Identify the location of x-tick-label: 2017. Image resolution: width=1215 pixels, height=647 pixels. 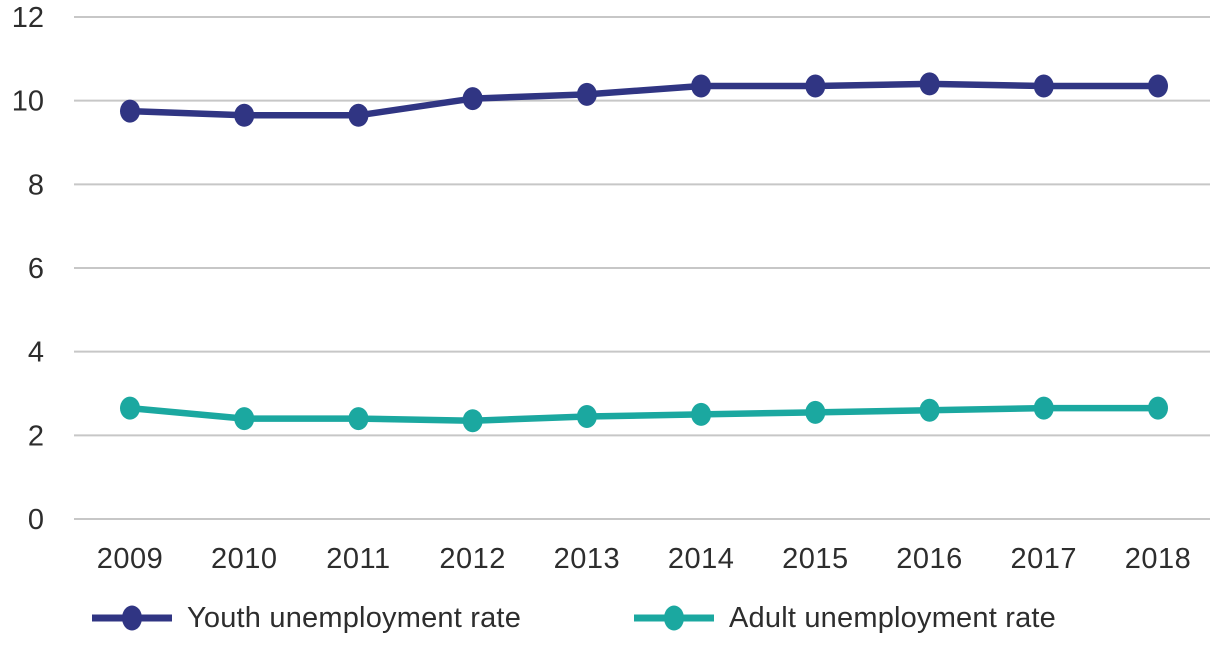
(1044, 559).